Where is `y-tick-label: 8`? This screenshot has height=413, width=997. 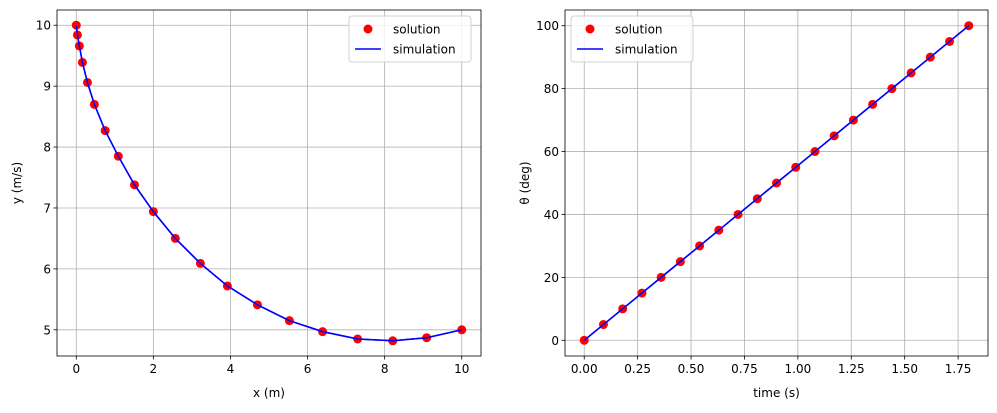
y-tick-label: 8 is located at coordinates (47, 148).